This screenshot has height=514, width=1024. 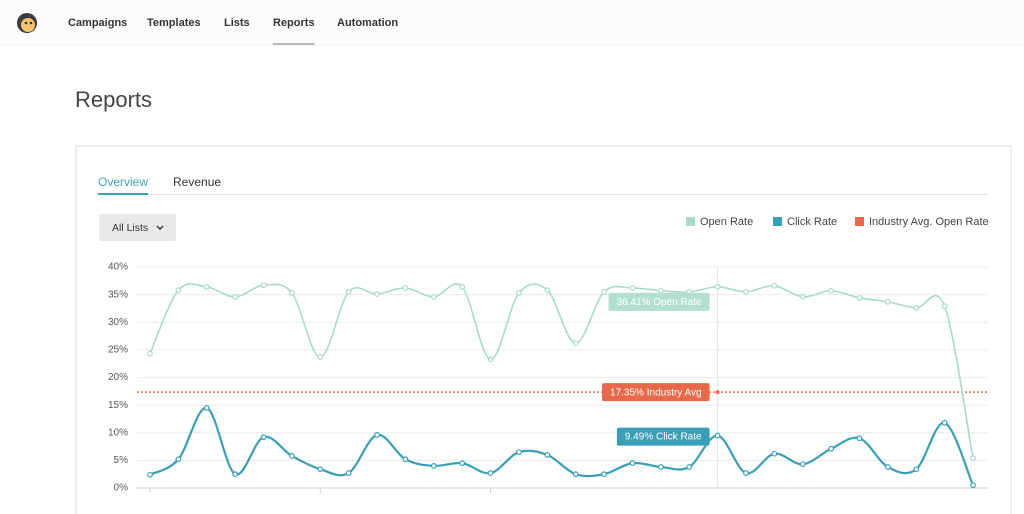 What do you see at coordinates (118, 432) in the screenshot?
I see `y-tick-label: 10%` at bounding box center [118, 432].